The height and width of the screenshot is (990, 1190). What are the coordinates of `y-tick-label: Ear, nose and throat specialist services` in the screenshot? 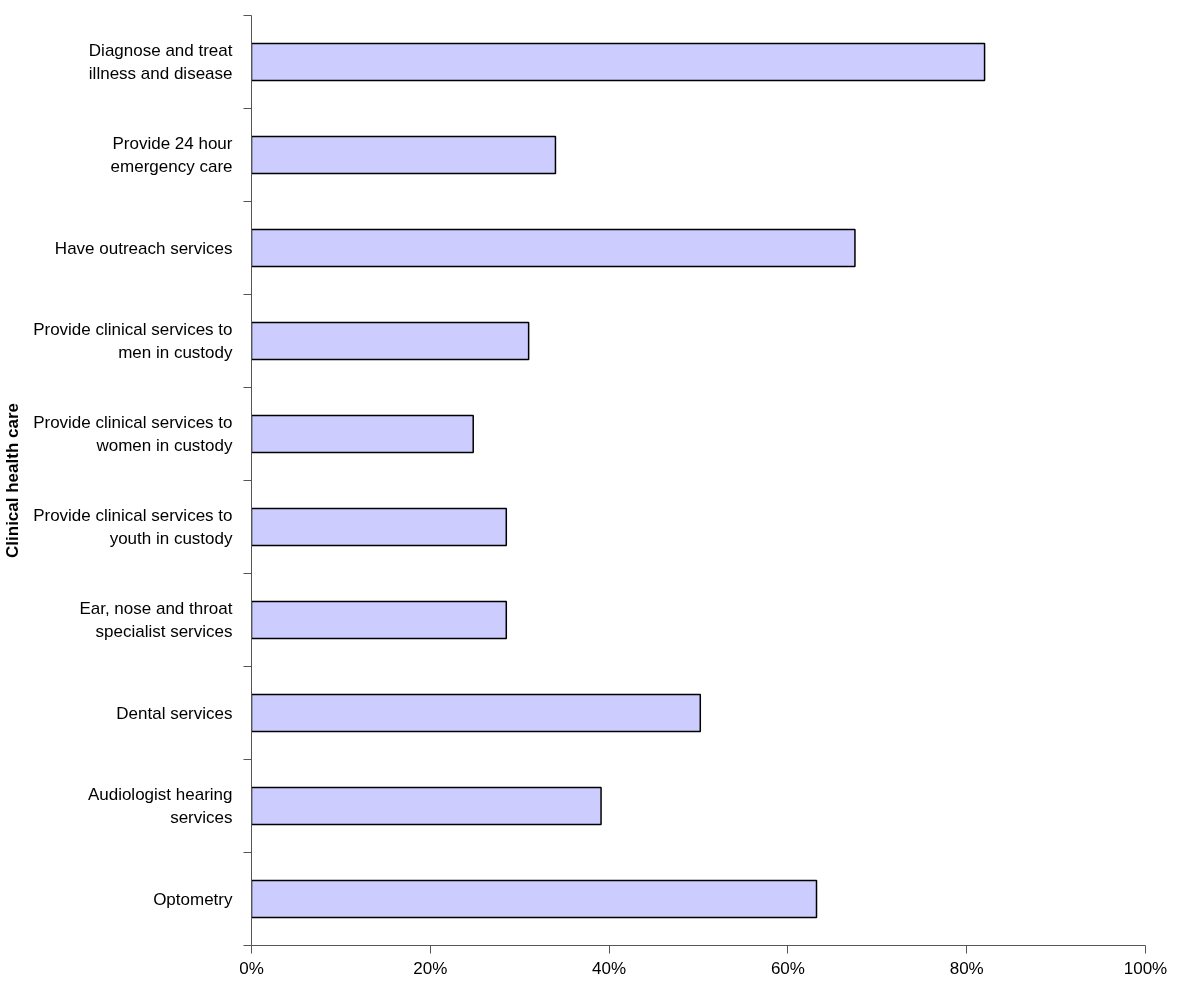 It's located at (156, 620).